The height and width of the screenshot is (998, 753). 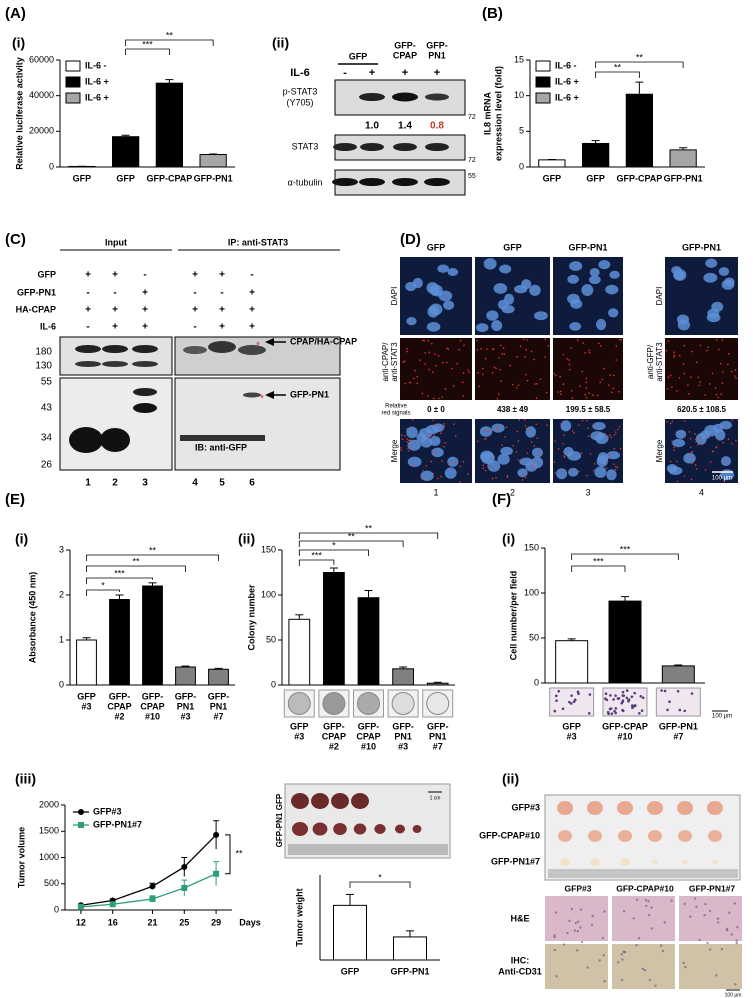 I want to click on label: HA-CPAP, so click(x=36, y=309).